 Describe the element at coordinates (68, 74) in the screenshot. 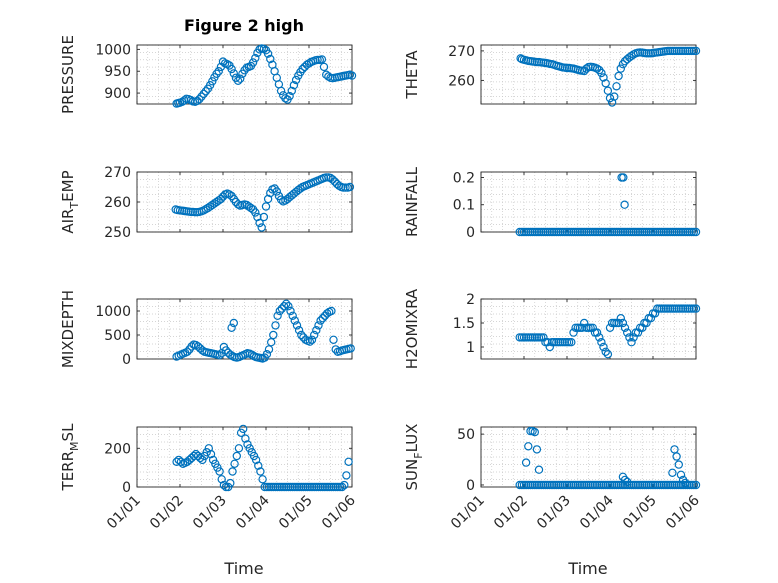

I see `y-axis-label: PRESSURE` at that location.